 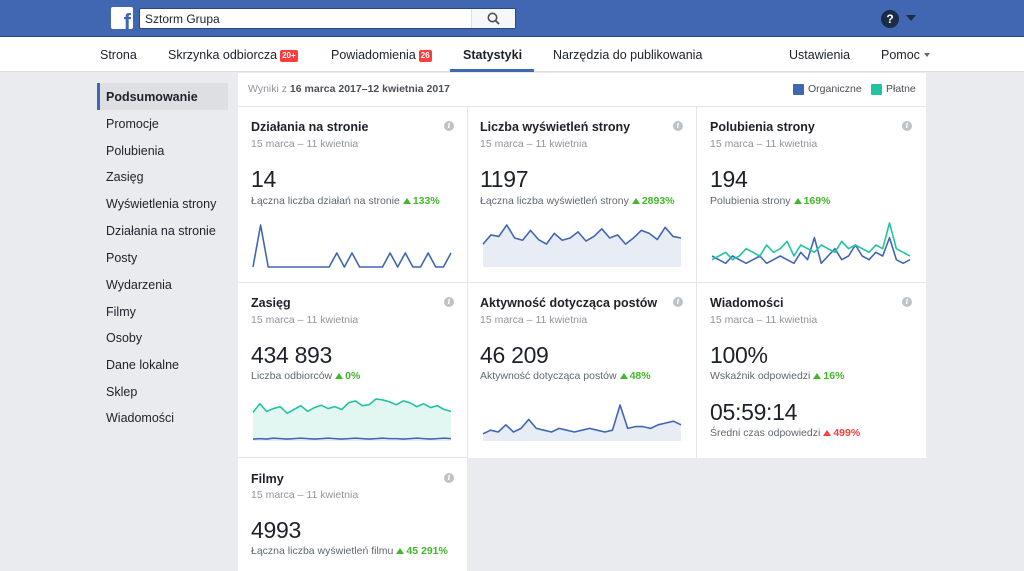 I want to click on account-menu-caret-icon, so click(x=911, y=18).